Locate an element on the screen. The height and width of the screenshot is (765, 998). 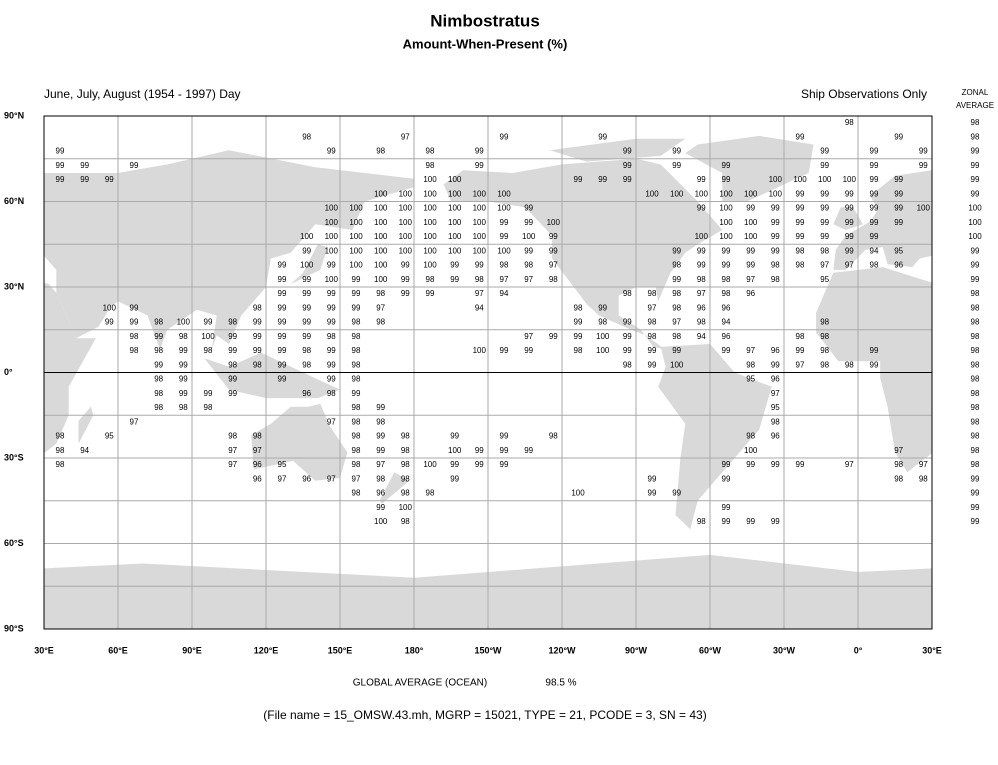
lon-label: 30°E is located at coordinates (932, 650).